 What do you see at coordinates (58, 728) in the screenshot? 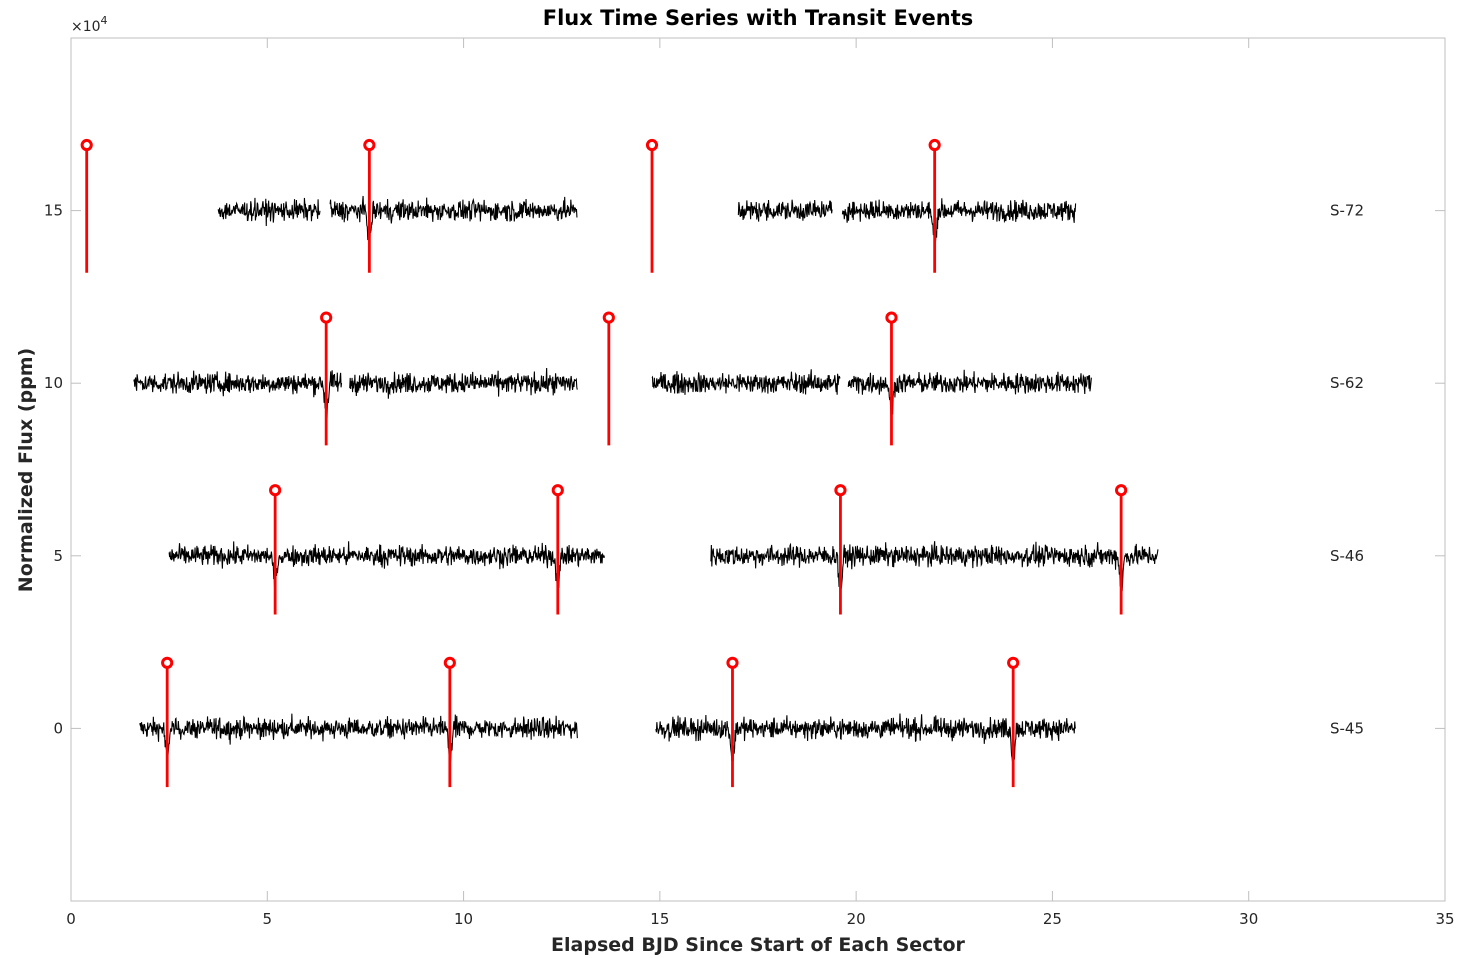
I see `y-tick-label: 0` at bounding box center [58, 728].